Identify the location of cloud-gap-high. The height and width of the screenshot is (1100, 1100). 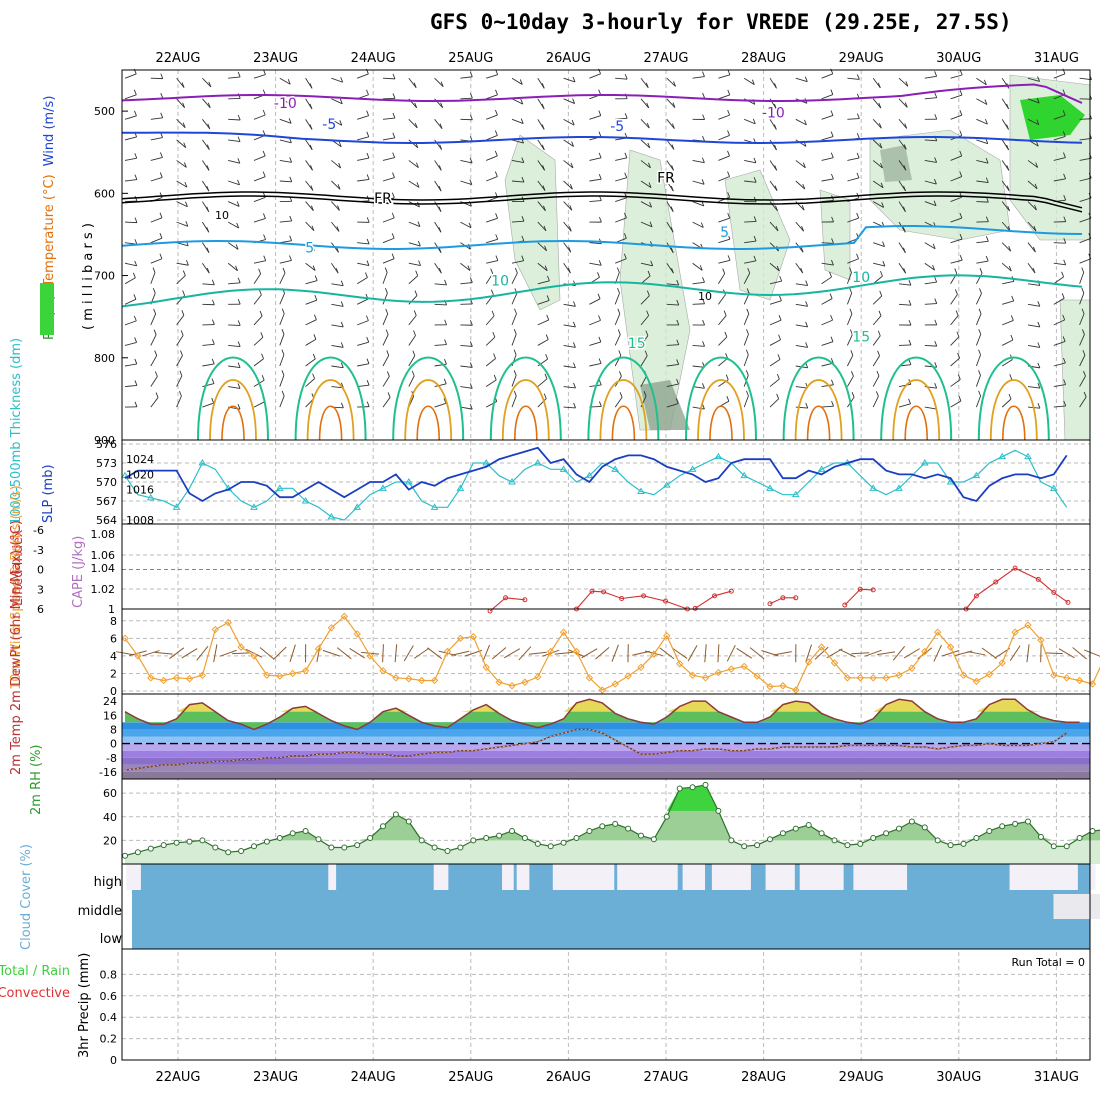
(780, 877).